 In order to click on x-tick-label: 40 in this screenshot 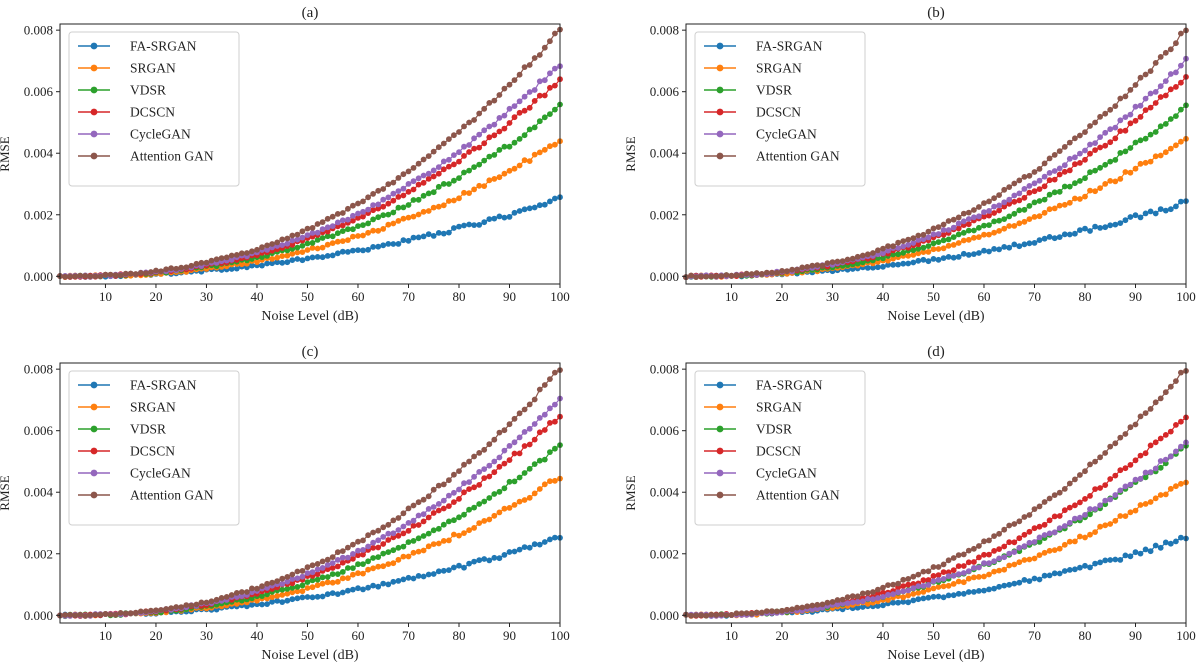, I will do `click(256, 635)`.